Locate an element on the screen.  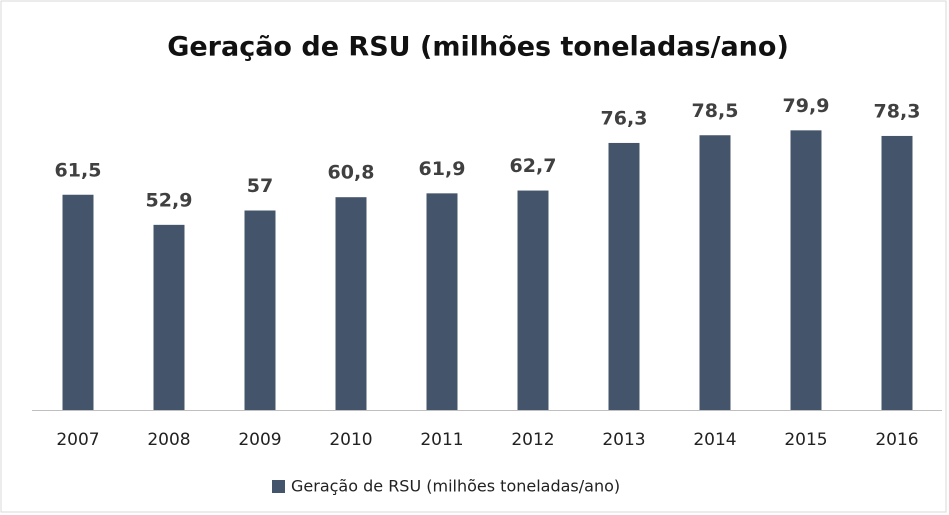
legend-swatch is located at coordinates (278, 486).